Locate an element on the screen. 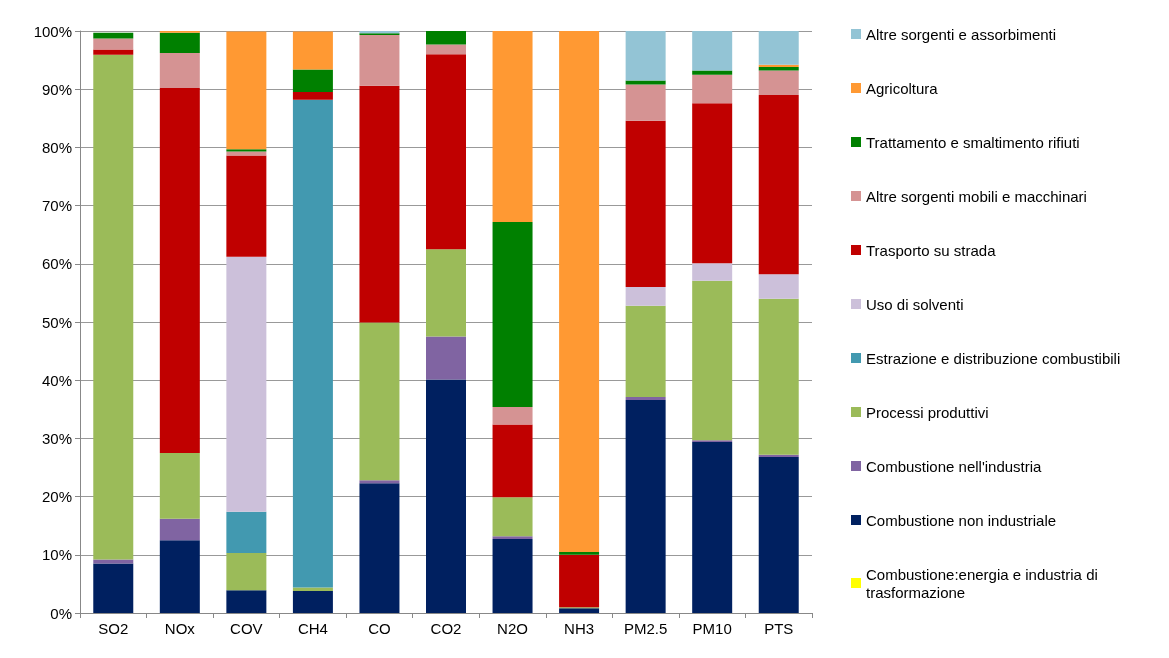  legend-label: Uso di solventi is located at coordinates (915, 304).